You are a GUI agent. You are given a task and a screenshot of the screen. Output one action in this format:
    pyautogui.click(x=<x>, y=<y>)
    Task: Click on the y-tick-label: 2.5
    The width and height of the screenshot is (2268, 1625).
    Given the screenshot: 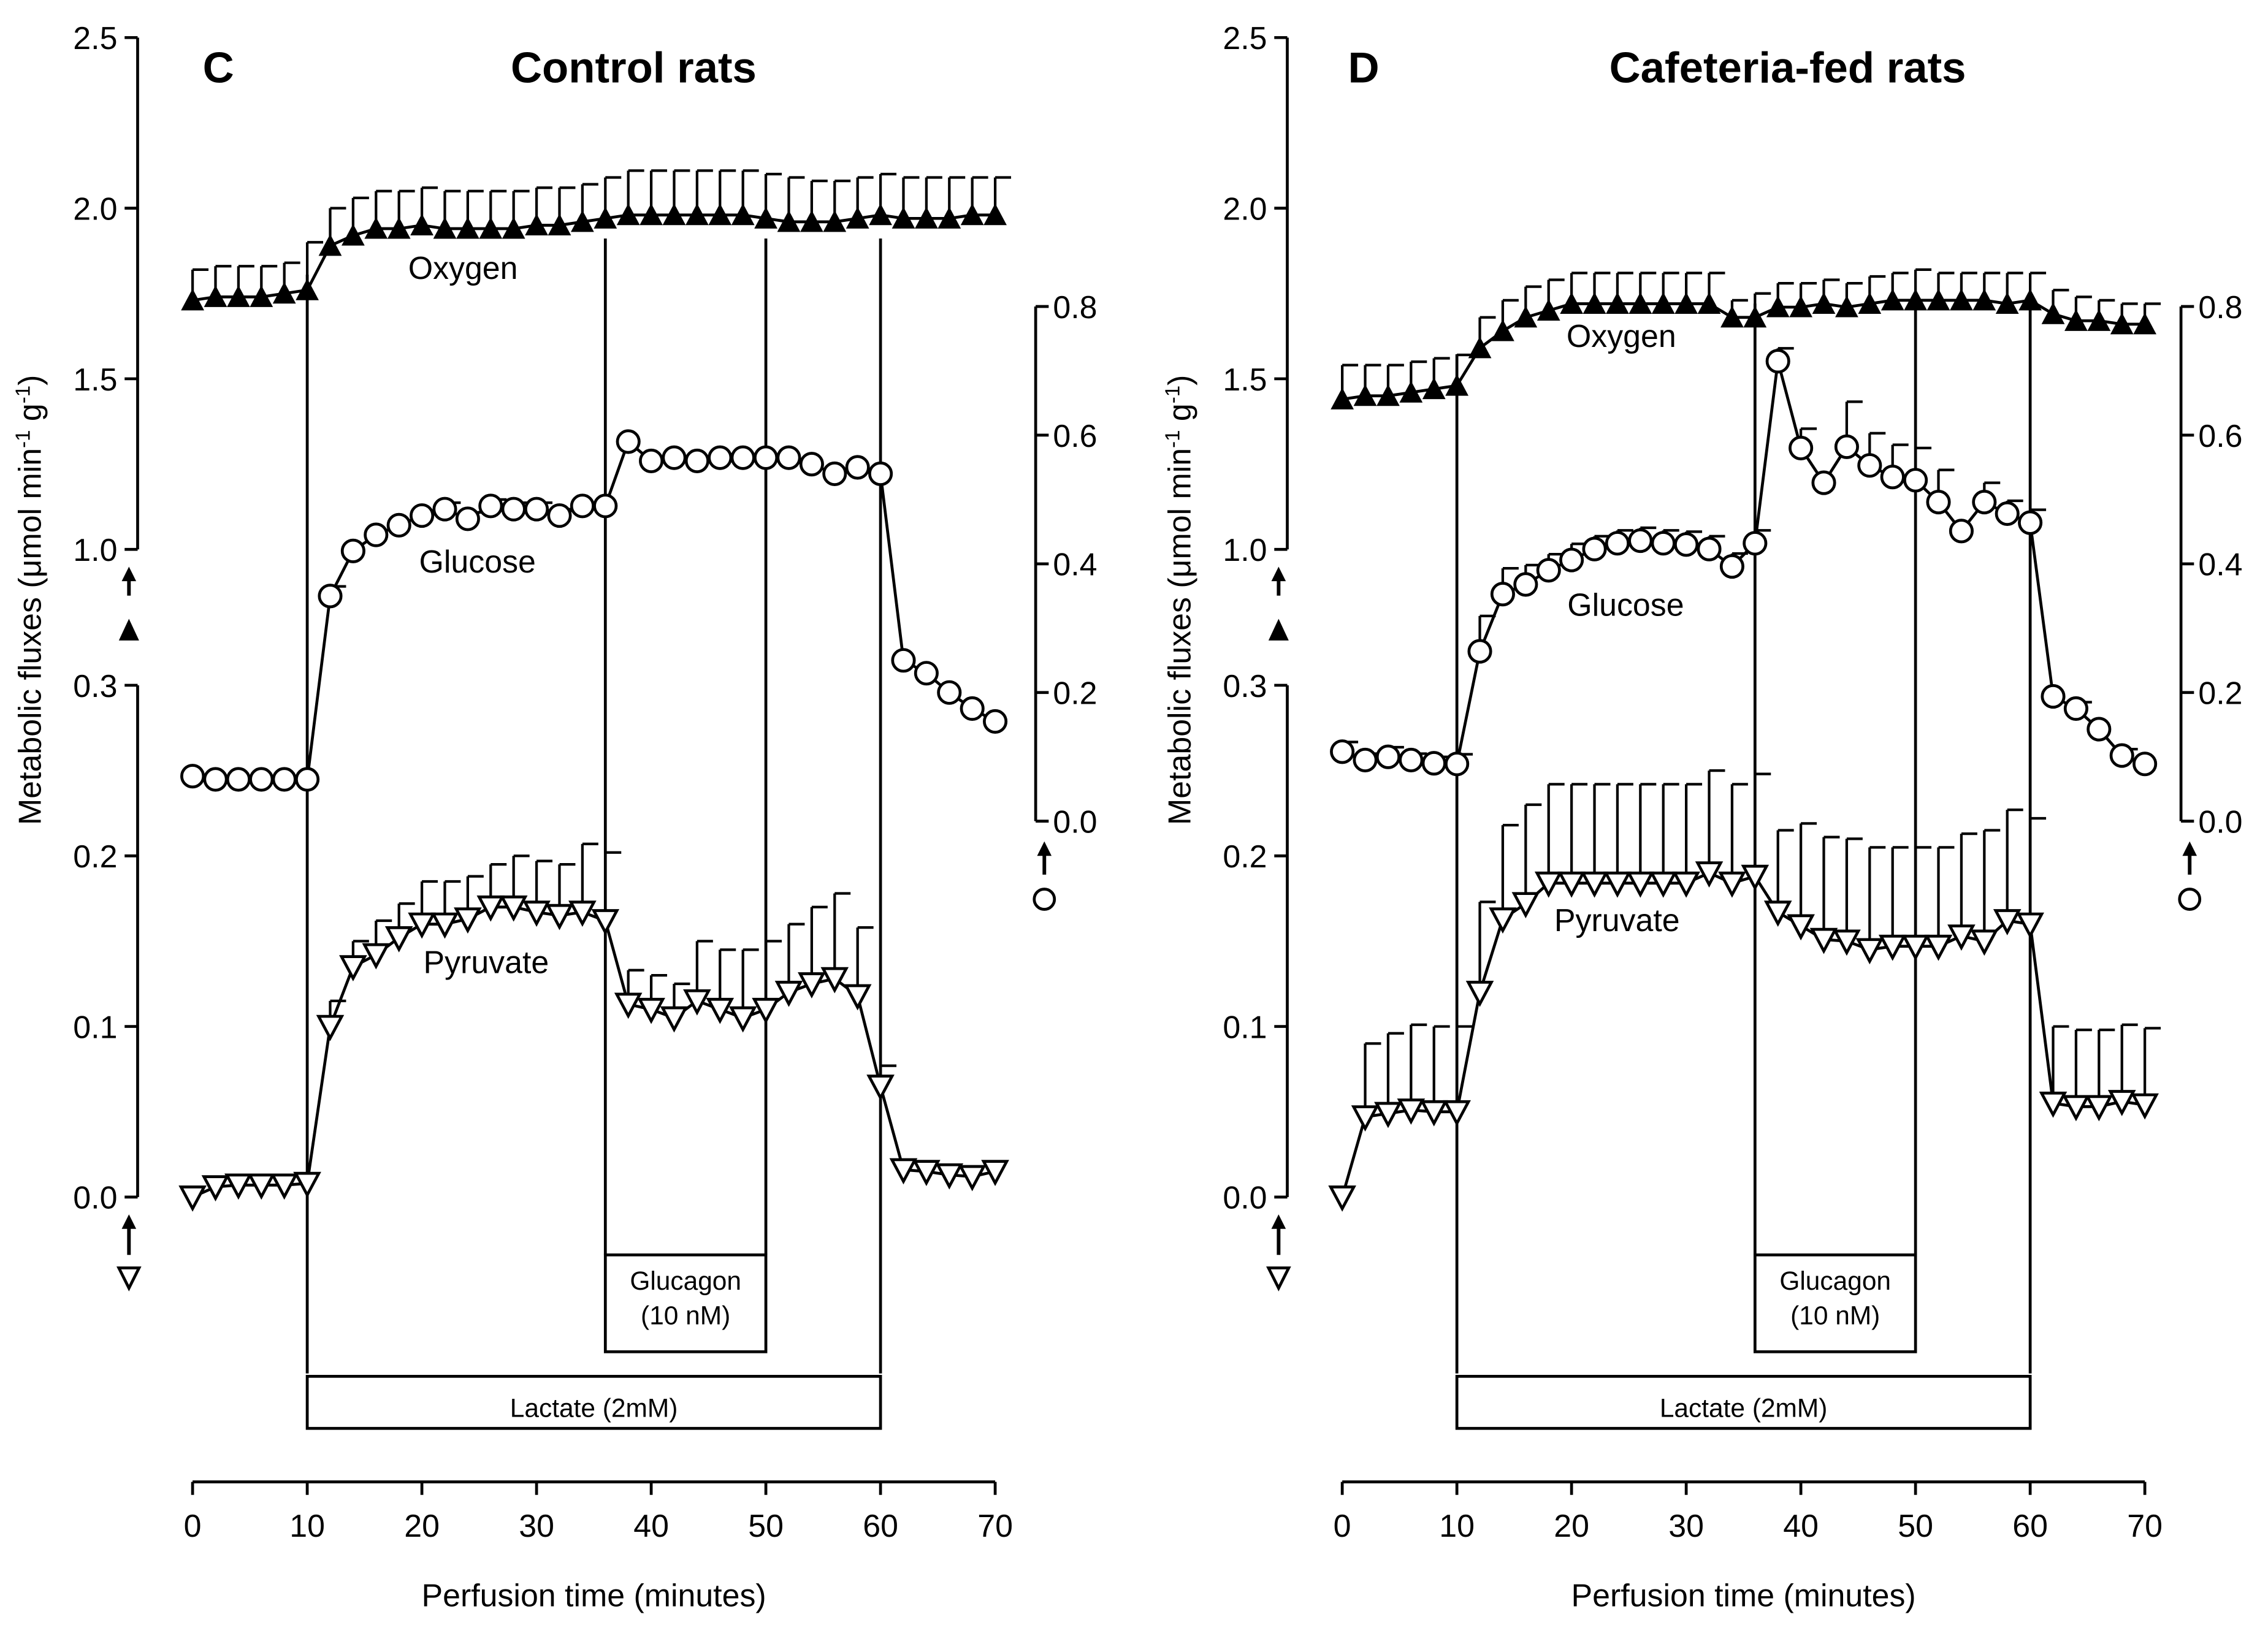 What is the action you would take?
    pyautogui.click(x=1245, y=38)
    